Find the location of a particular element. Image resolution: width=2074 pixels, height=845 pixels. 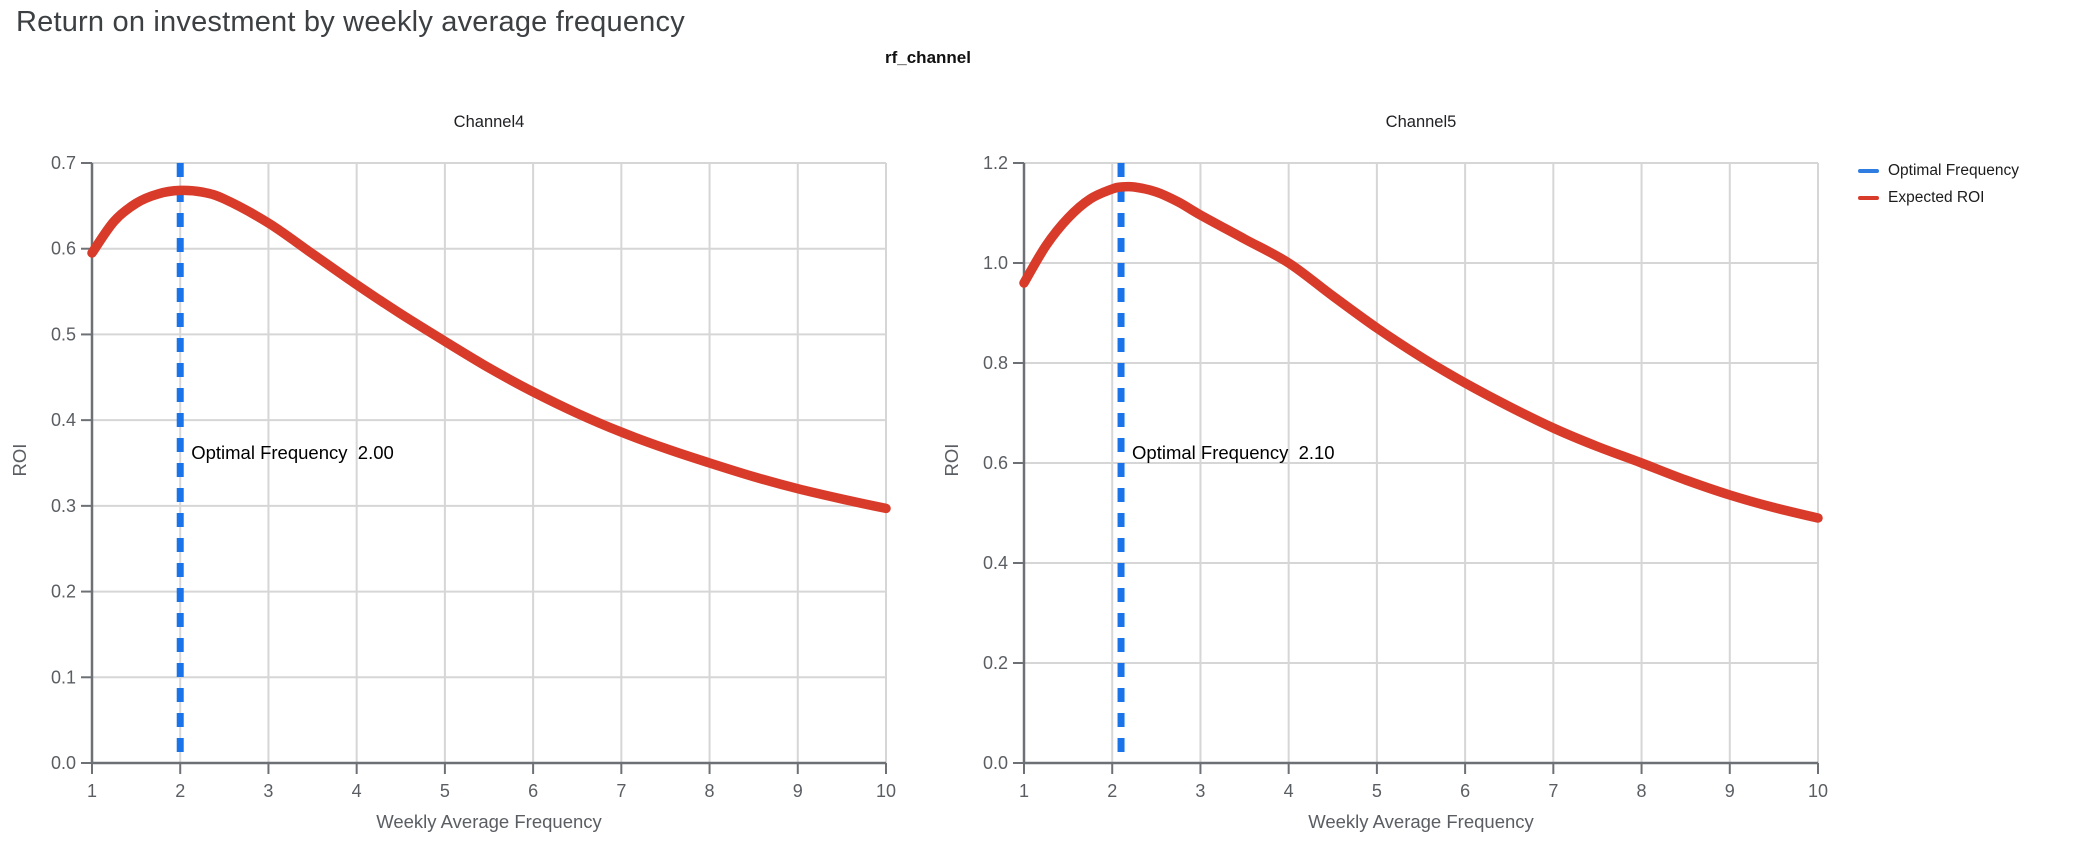

y-tick-label: 0.7 is located at coordinates (63, 163).